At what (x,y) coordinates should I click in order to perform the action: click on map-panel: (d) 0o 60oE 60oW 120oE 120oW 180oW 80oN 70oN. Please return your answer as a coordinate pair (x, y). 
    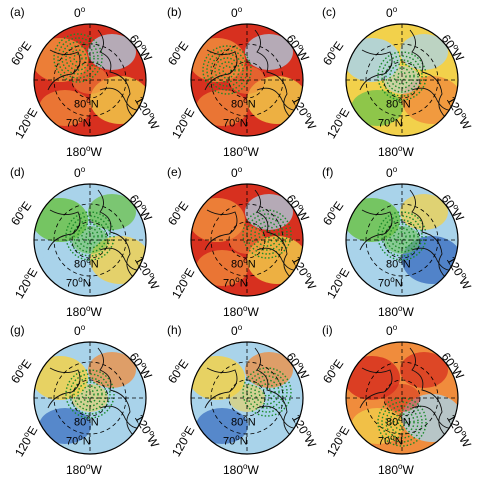
    Looking at the image, I should click on (88, 242).